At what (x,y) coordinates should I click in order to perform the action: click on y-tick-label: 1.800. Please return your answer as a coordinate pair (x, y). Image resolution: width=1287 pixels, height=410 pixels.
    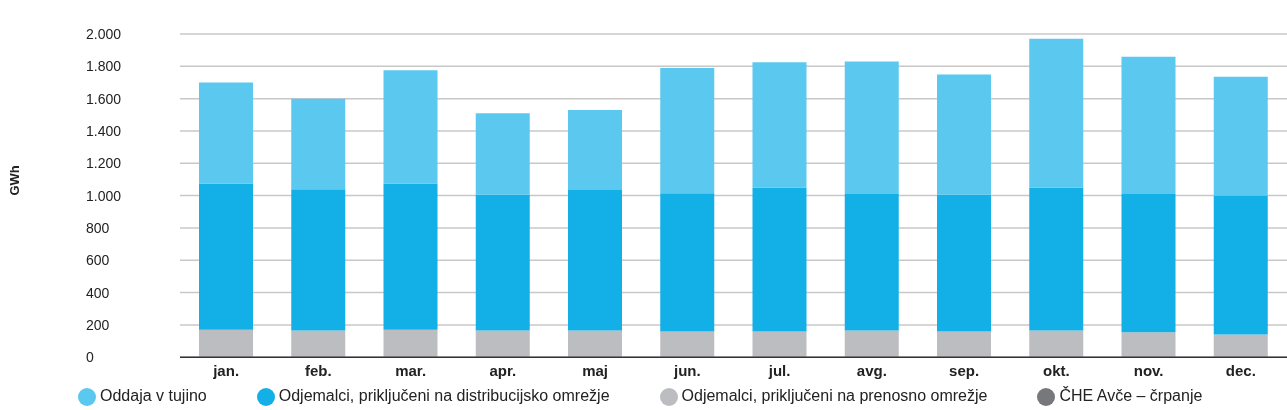
    Looking at the image, I should click on (104, 66).